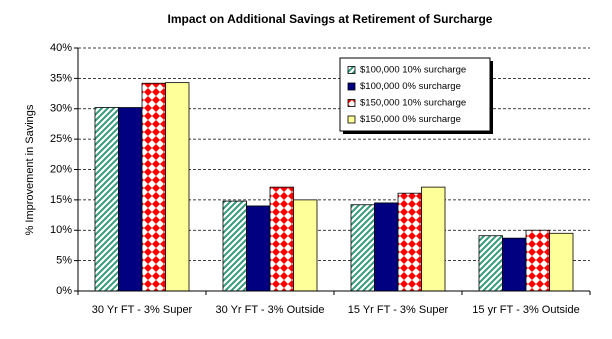  What do you see at coordinates (61, 200) in the screenshot?
I see `y-tick-label: 15%` at bounding box center [61, 200].